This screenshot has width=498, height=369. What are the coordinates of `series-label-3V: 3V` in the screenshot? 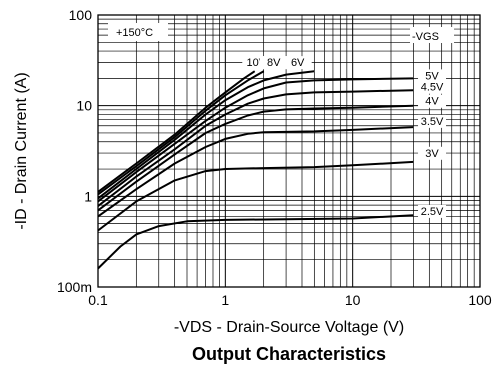 It's located at (432, 154).